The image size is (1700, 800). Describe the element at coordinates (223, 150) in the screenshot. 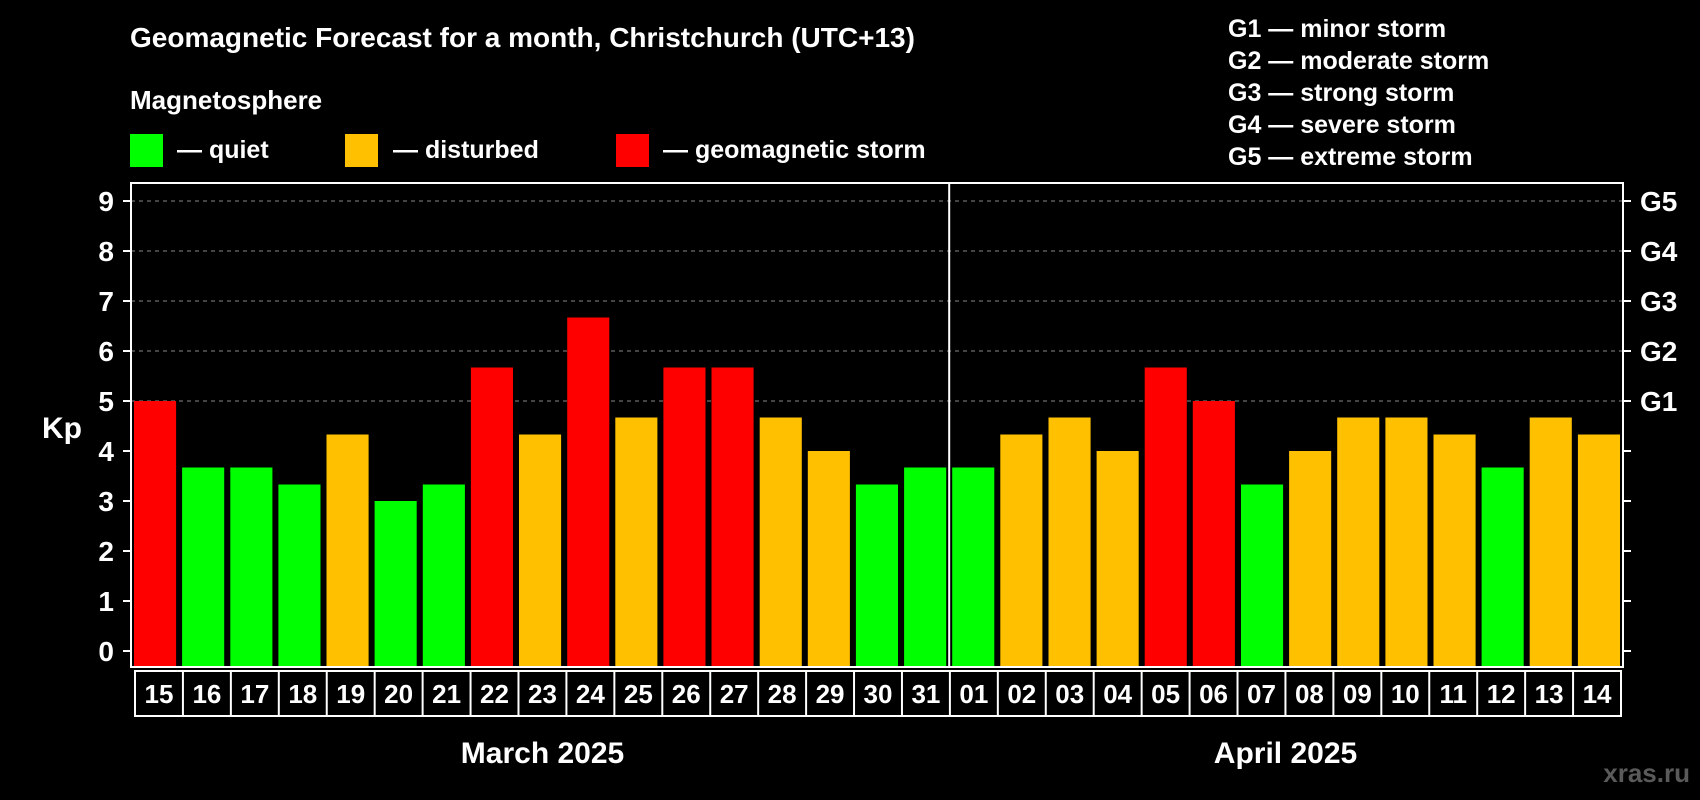

I see `legend-label-quiet: — quiet` at that location.